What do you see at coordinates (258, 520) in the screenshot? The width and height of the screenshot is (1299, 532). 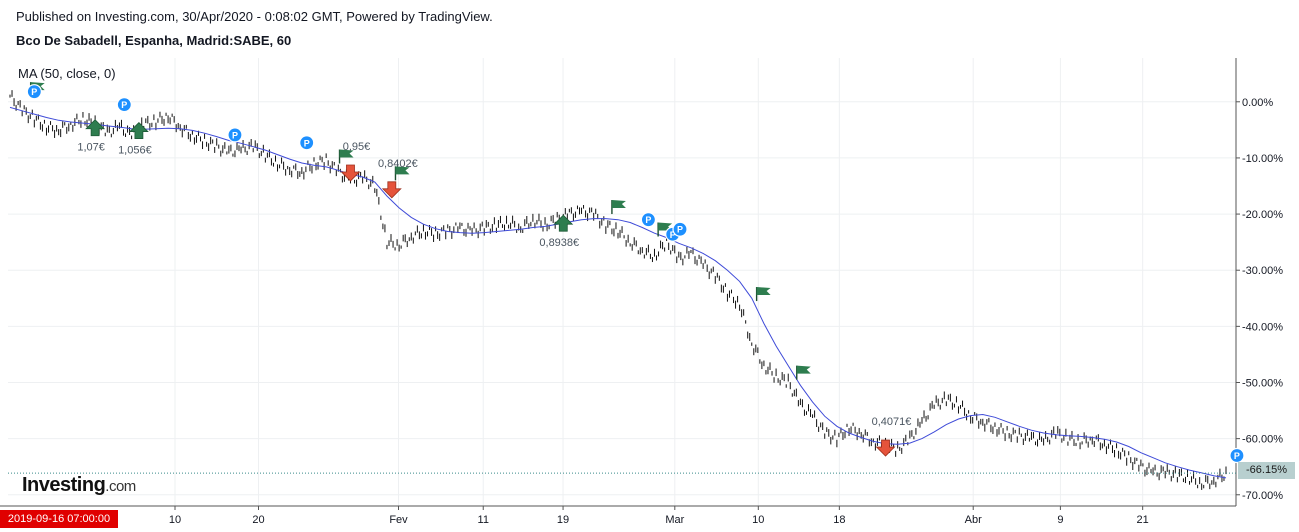 I see `x-tick-label: 20` at bounding box center [258, 520].